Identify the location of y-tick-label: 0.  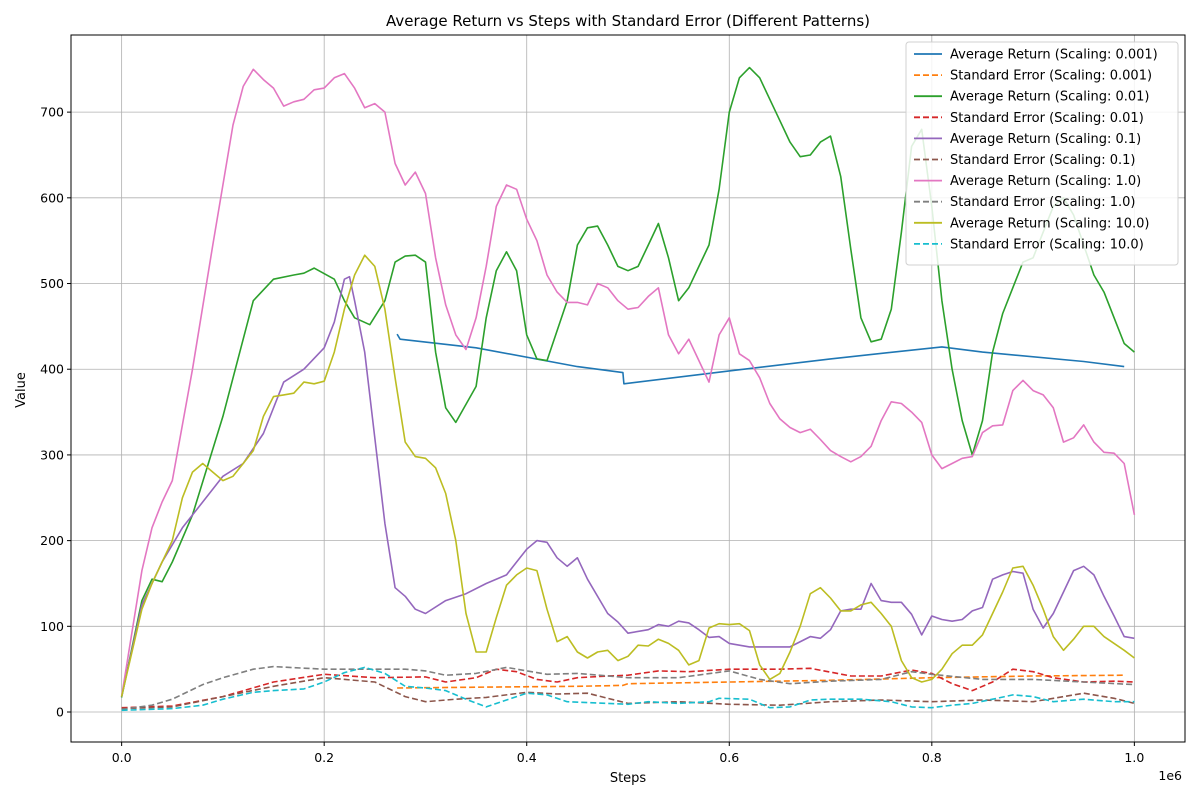
(60, 712).